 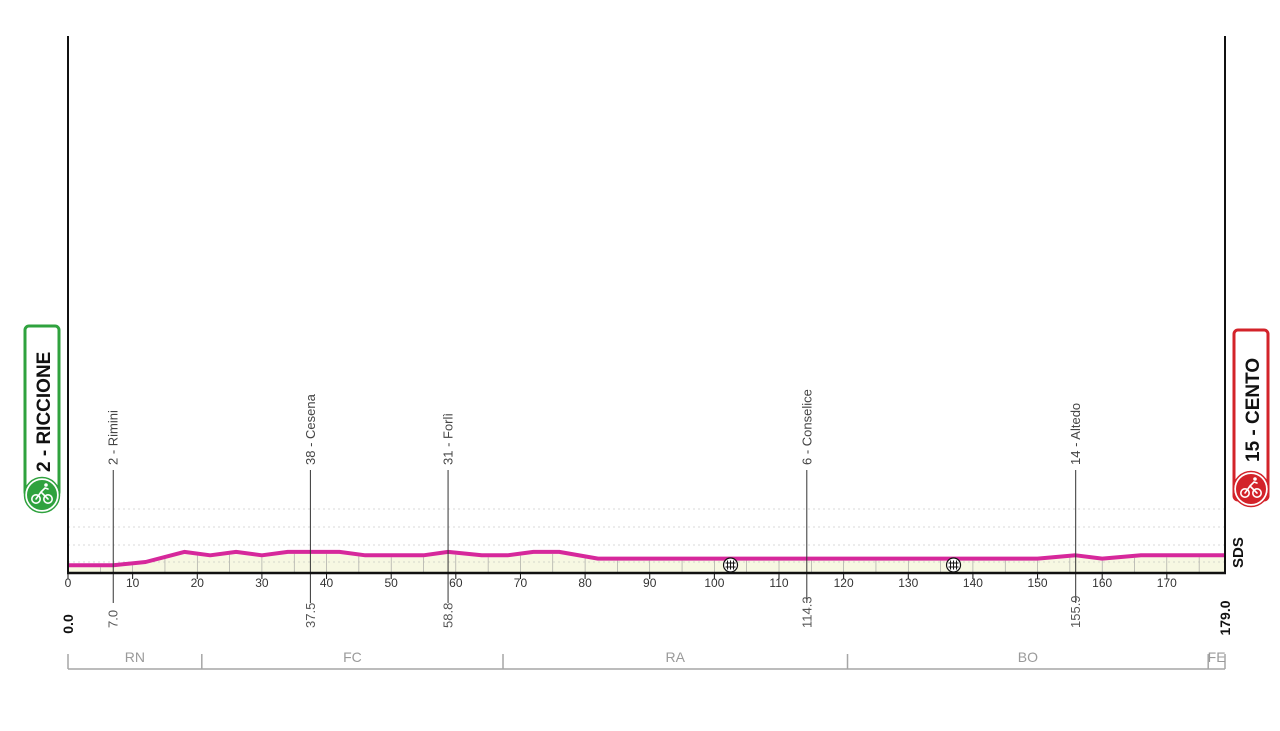 I want to click on finish-badge: 15 - CENTO, so click(x=1251, y=418).